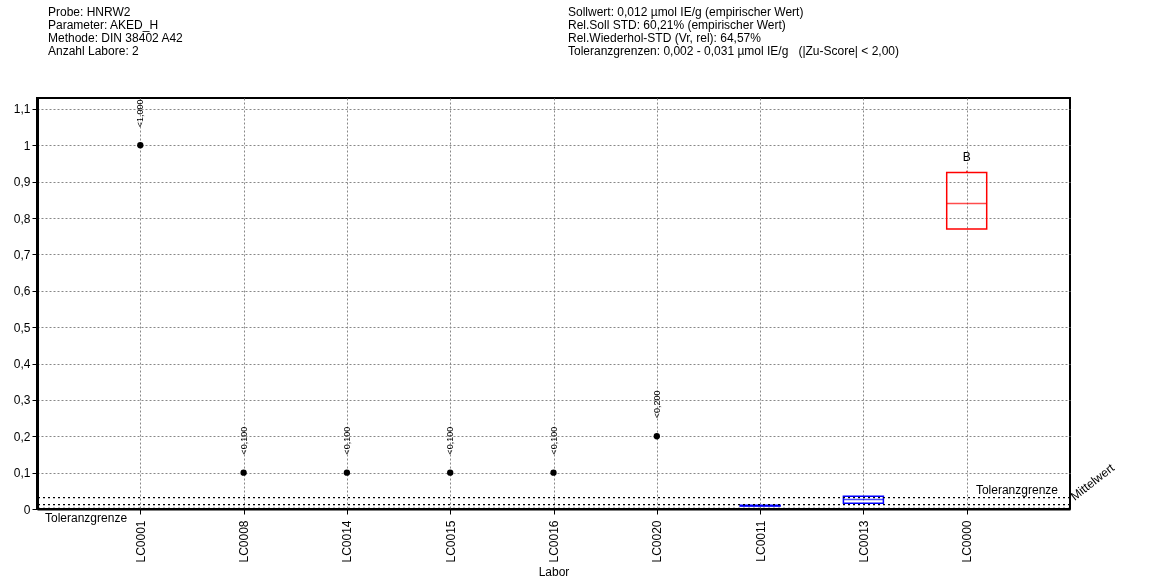 This screenshot has width=1150, height=587. I want to click on data-label: <0,200, so click(656, 404).